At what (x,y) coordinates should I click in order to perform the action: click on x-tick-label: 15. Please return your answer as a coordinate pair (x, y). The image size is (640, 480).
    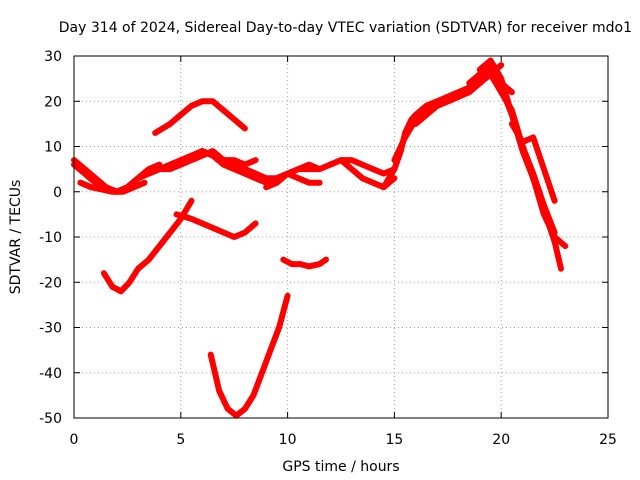
    Looking at the image, I should click on (394, 440).